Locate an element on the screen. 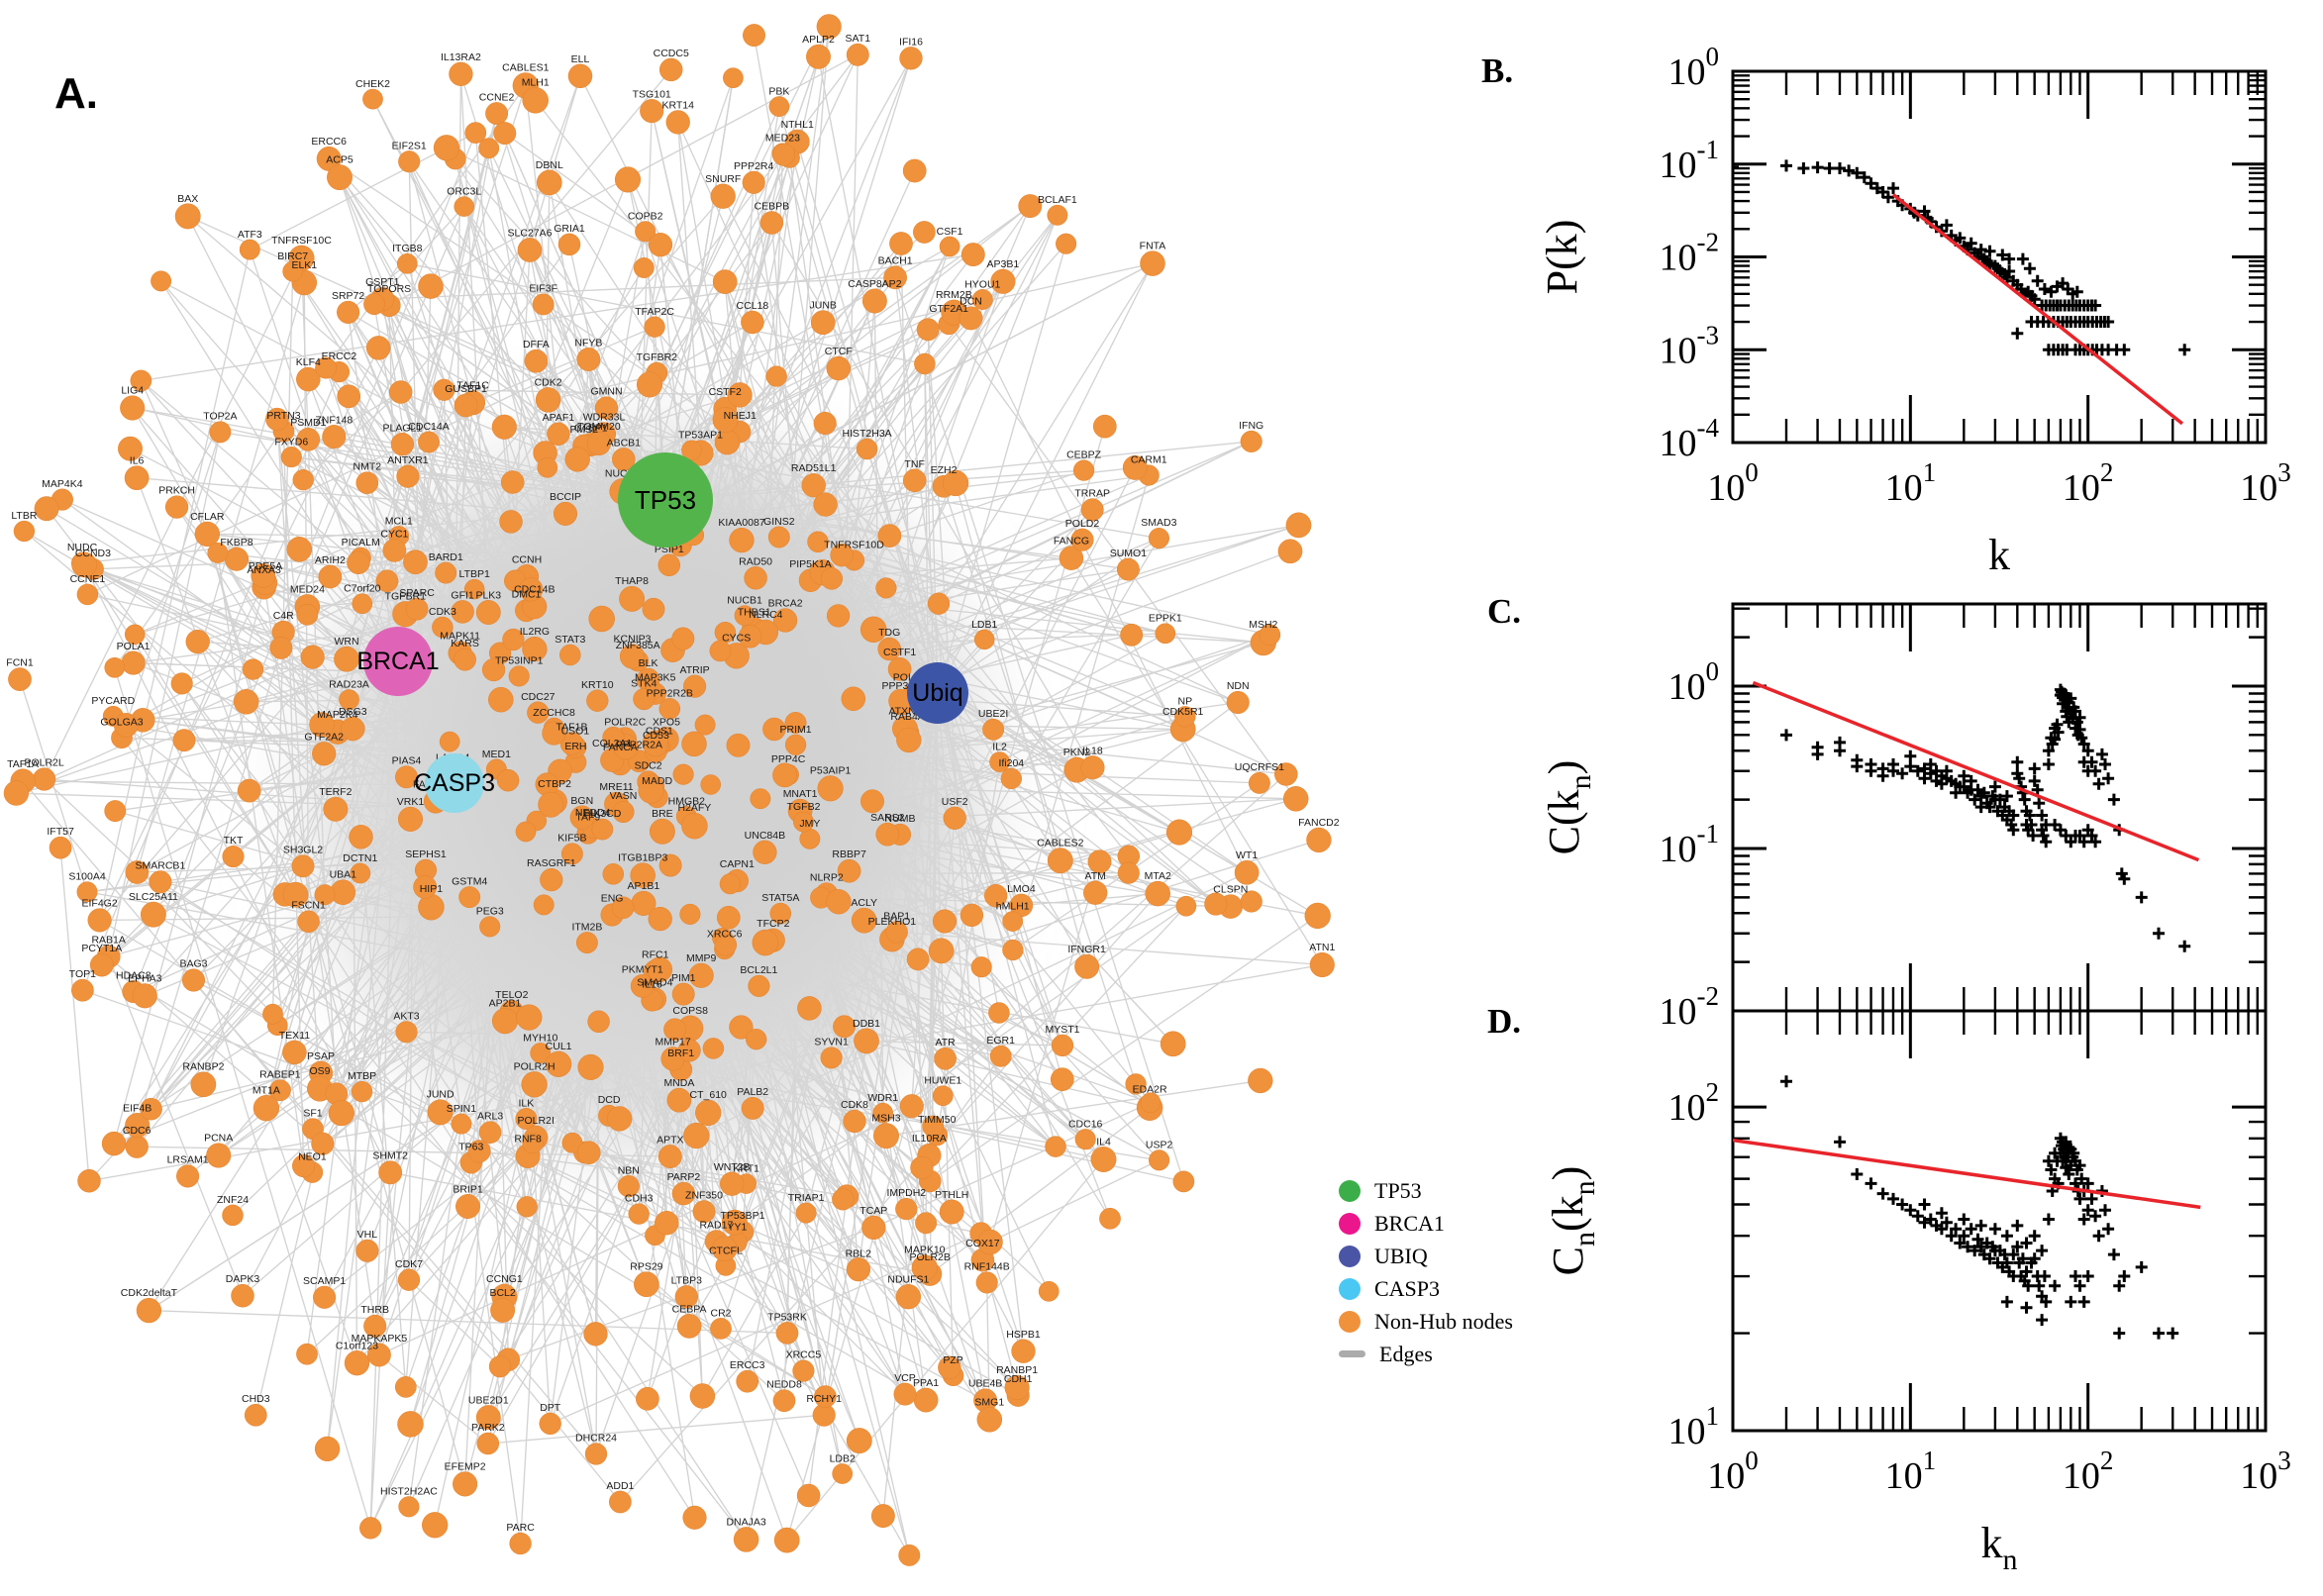 The height and width of the screenshot is (1596, 2323). gene-label: ANXA3 is located at coordinates (264, 570).